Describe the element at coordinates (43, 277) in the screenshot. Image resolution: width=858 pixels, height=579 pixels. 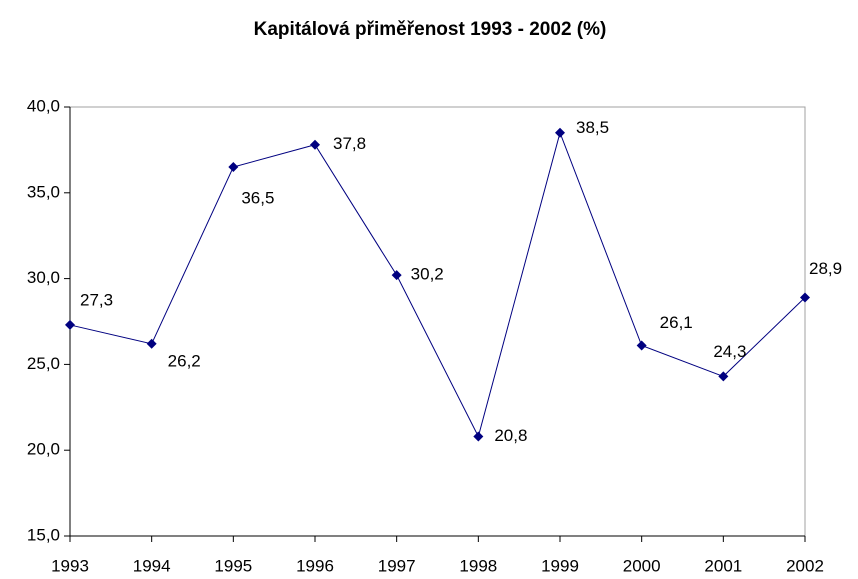
I see `y-tick-label: 30,0` at that location.